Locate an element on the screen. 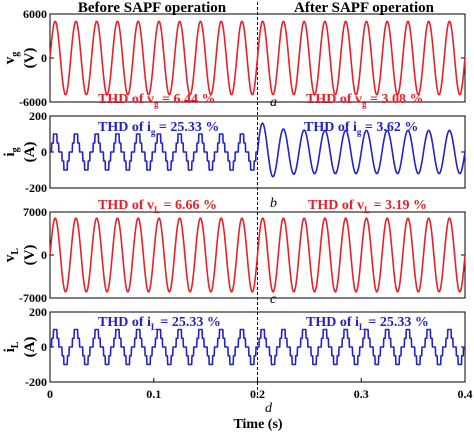  ytick-label: -7000 is located at coordinates (33, 298).